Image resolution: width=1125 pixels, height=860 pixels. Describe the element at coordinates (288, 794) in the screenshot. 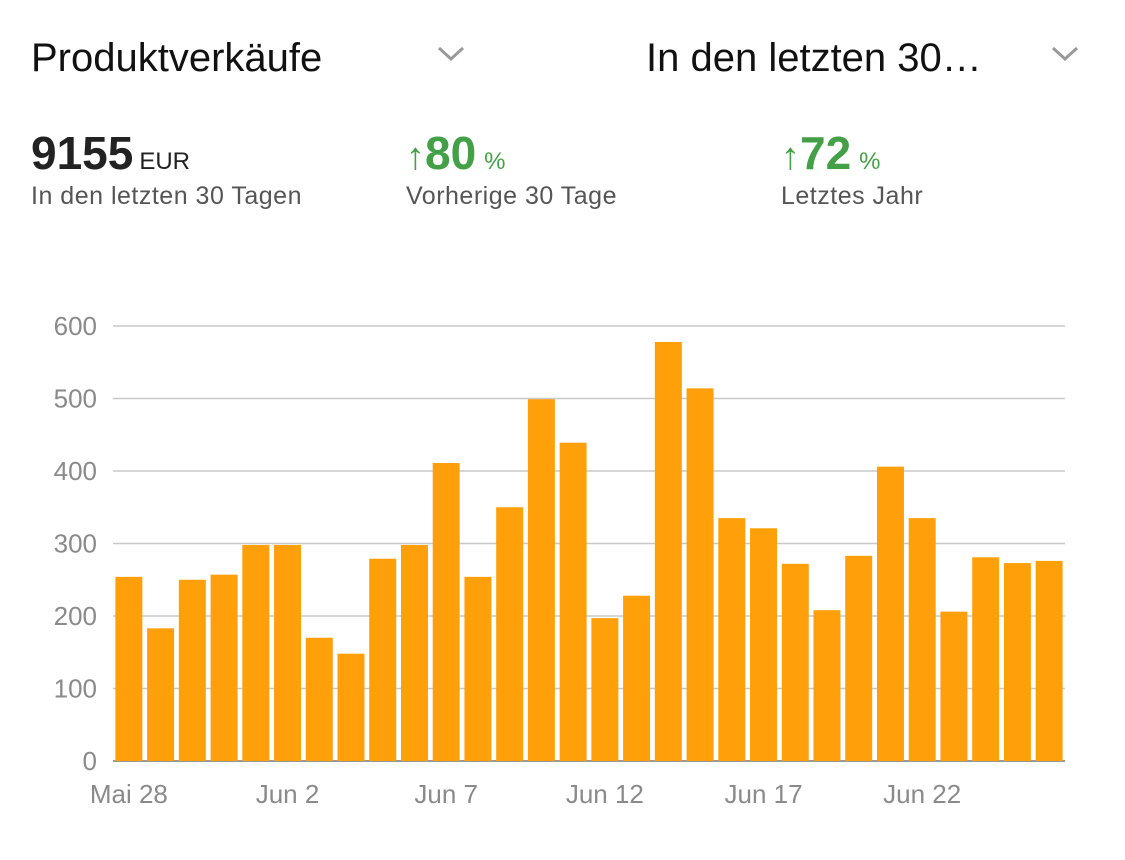

I see `x-tick-label: Jun 2` at that location.